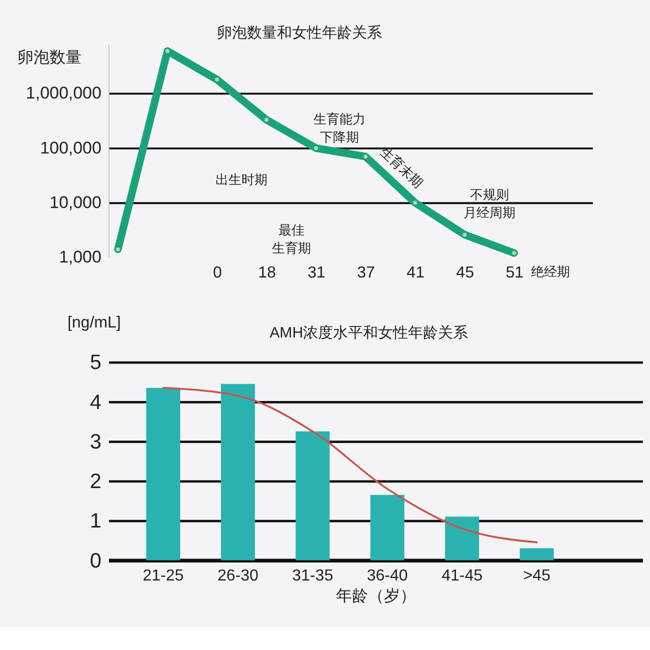 This screenshot has width=650, height=650. I want to click on y-tick-label: 100,000, so click(71, 148).